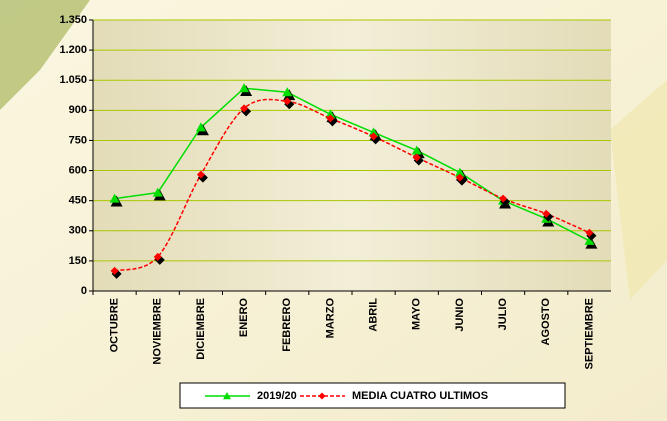 Image resolution: width=667 pixels, height=421 pixels. What do you see at coordinates (78, 261) in the screenshot?
I see `y-tick-label: 150` at bounding box center [78, 261].